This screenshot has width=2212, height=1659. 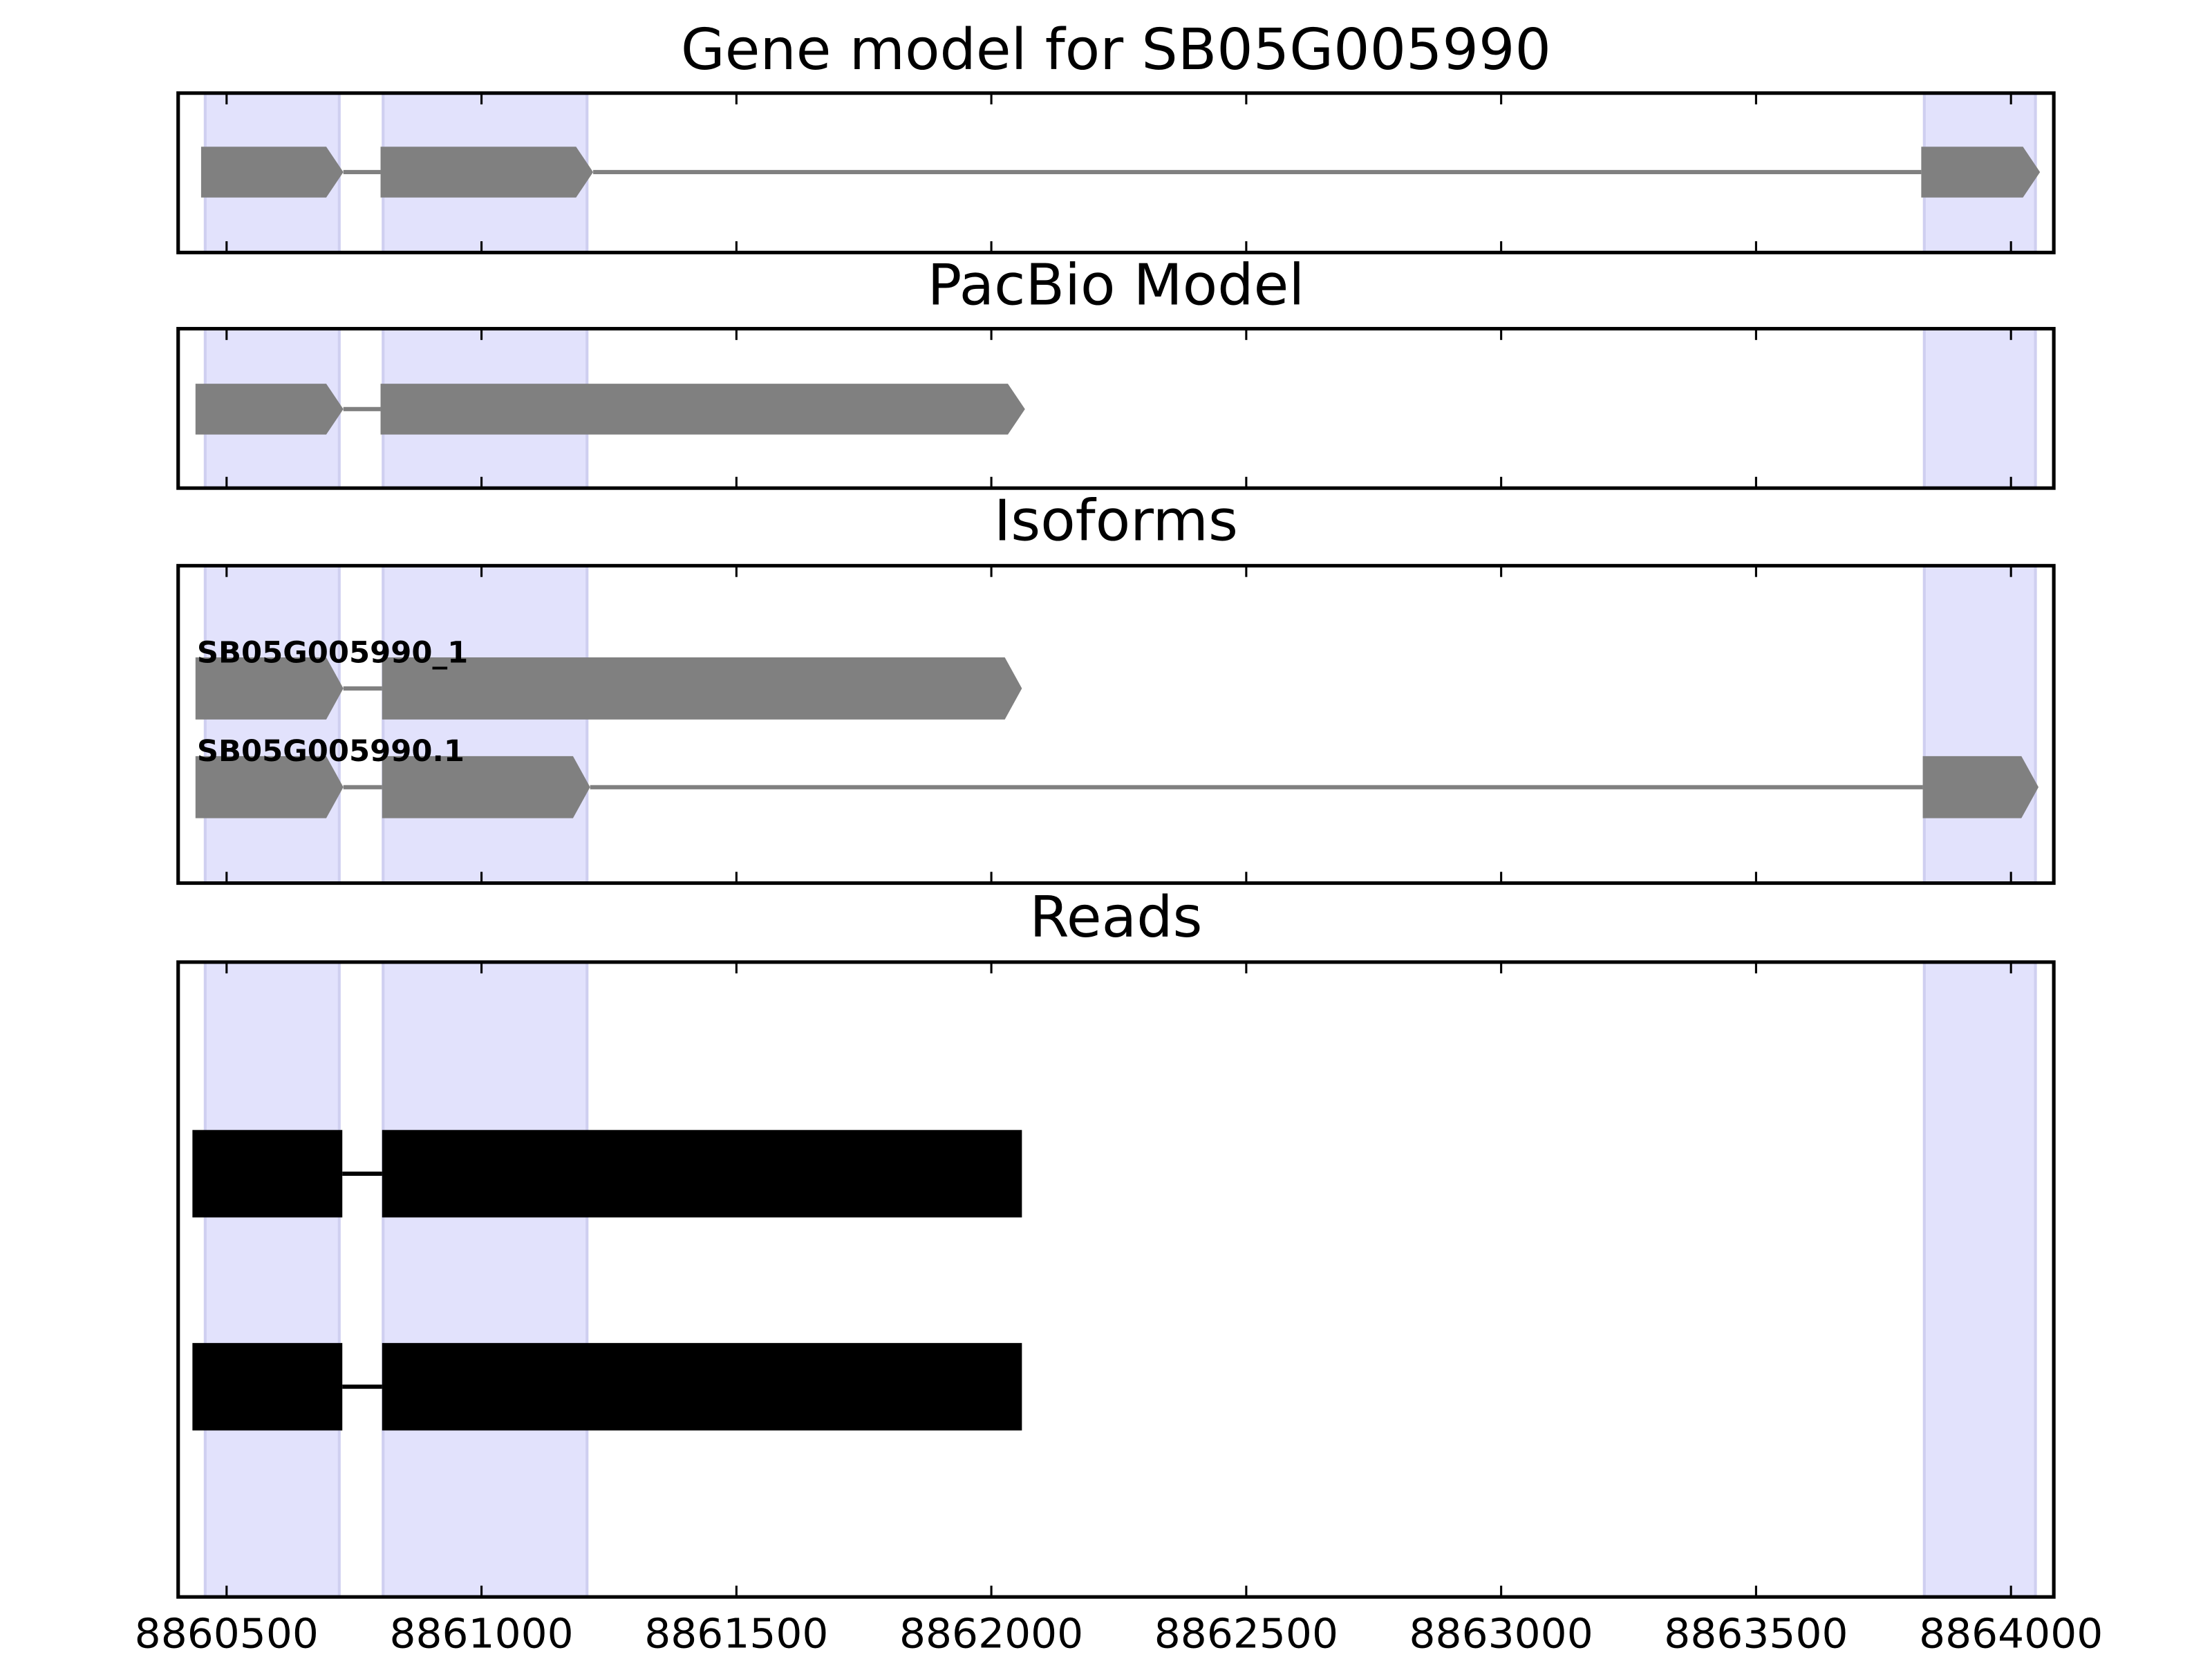 What do you see at coordinates (1501, 1634) in the screenshot?
I see `x-tick-label: 8863000` at bounding box center [1501, 1634].